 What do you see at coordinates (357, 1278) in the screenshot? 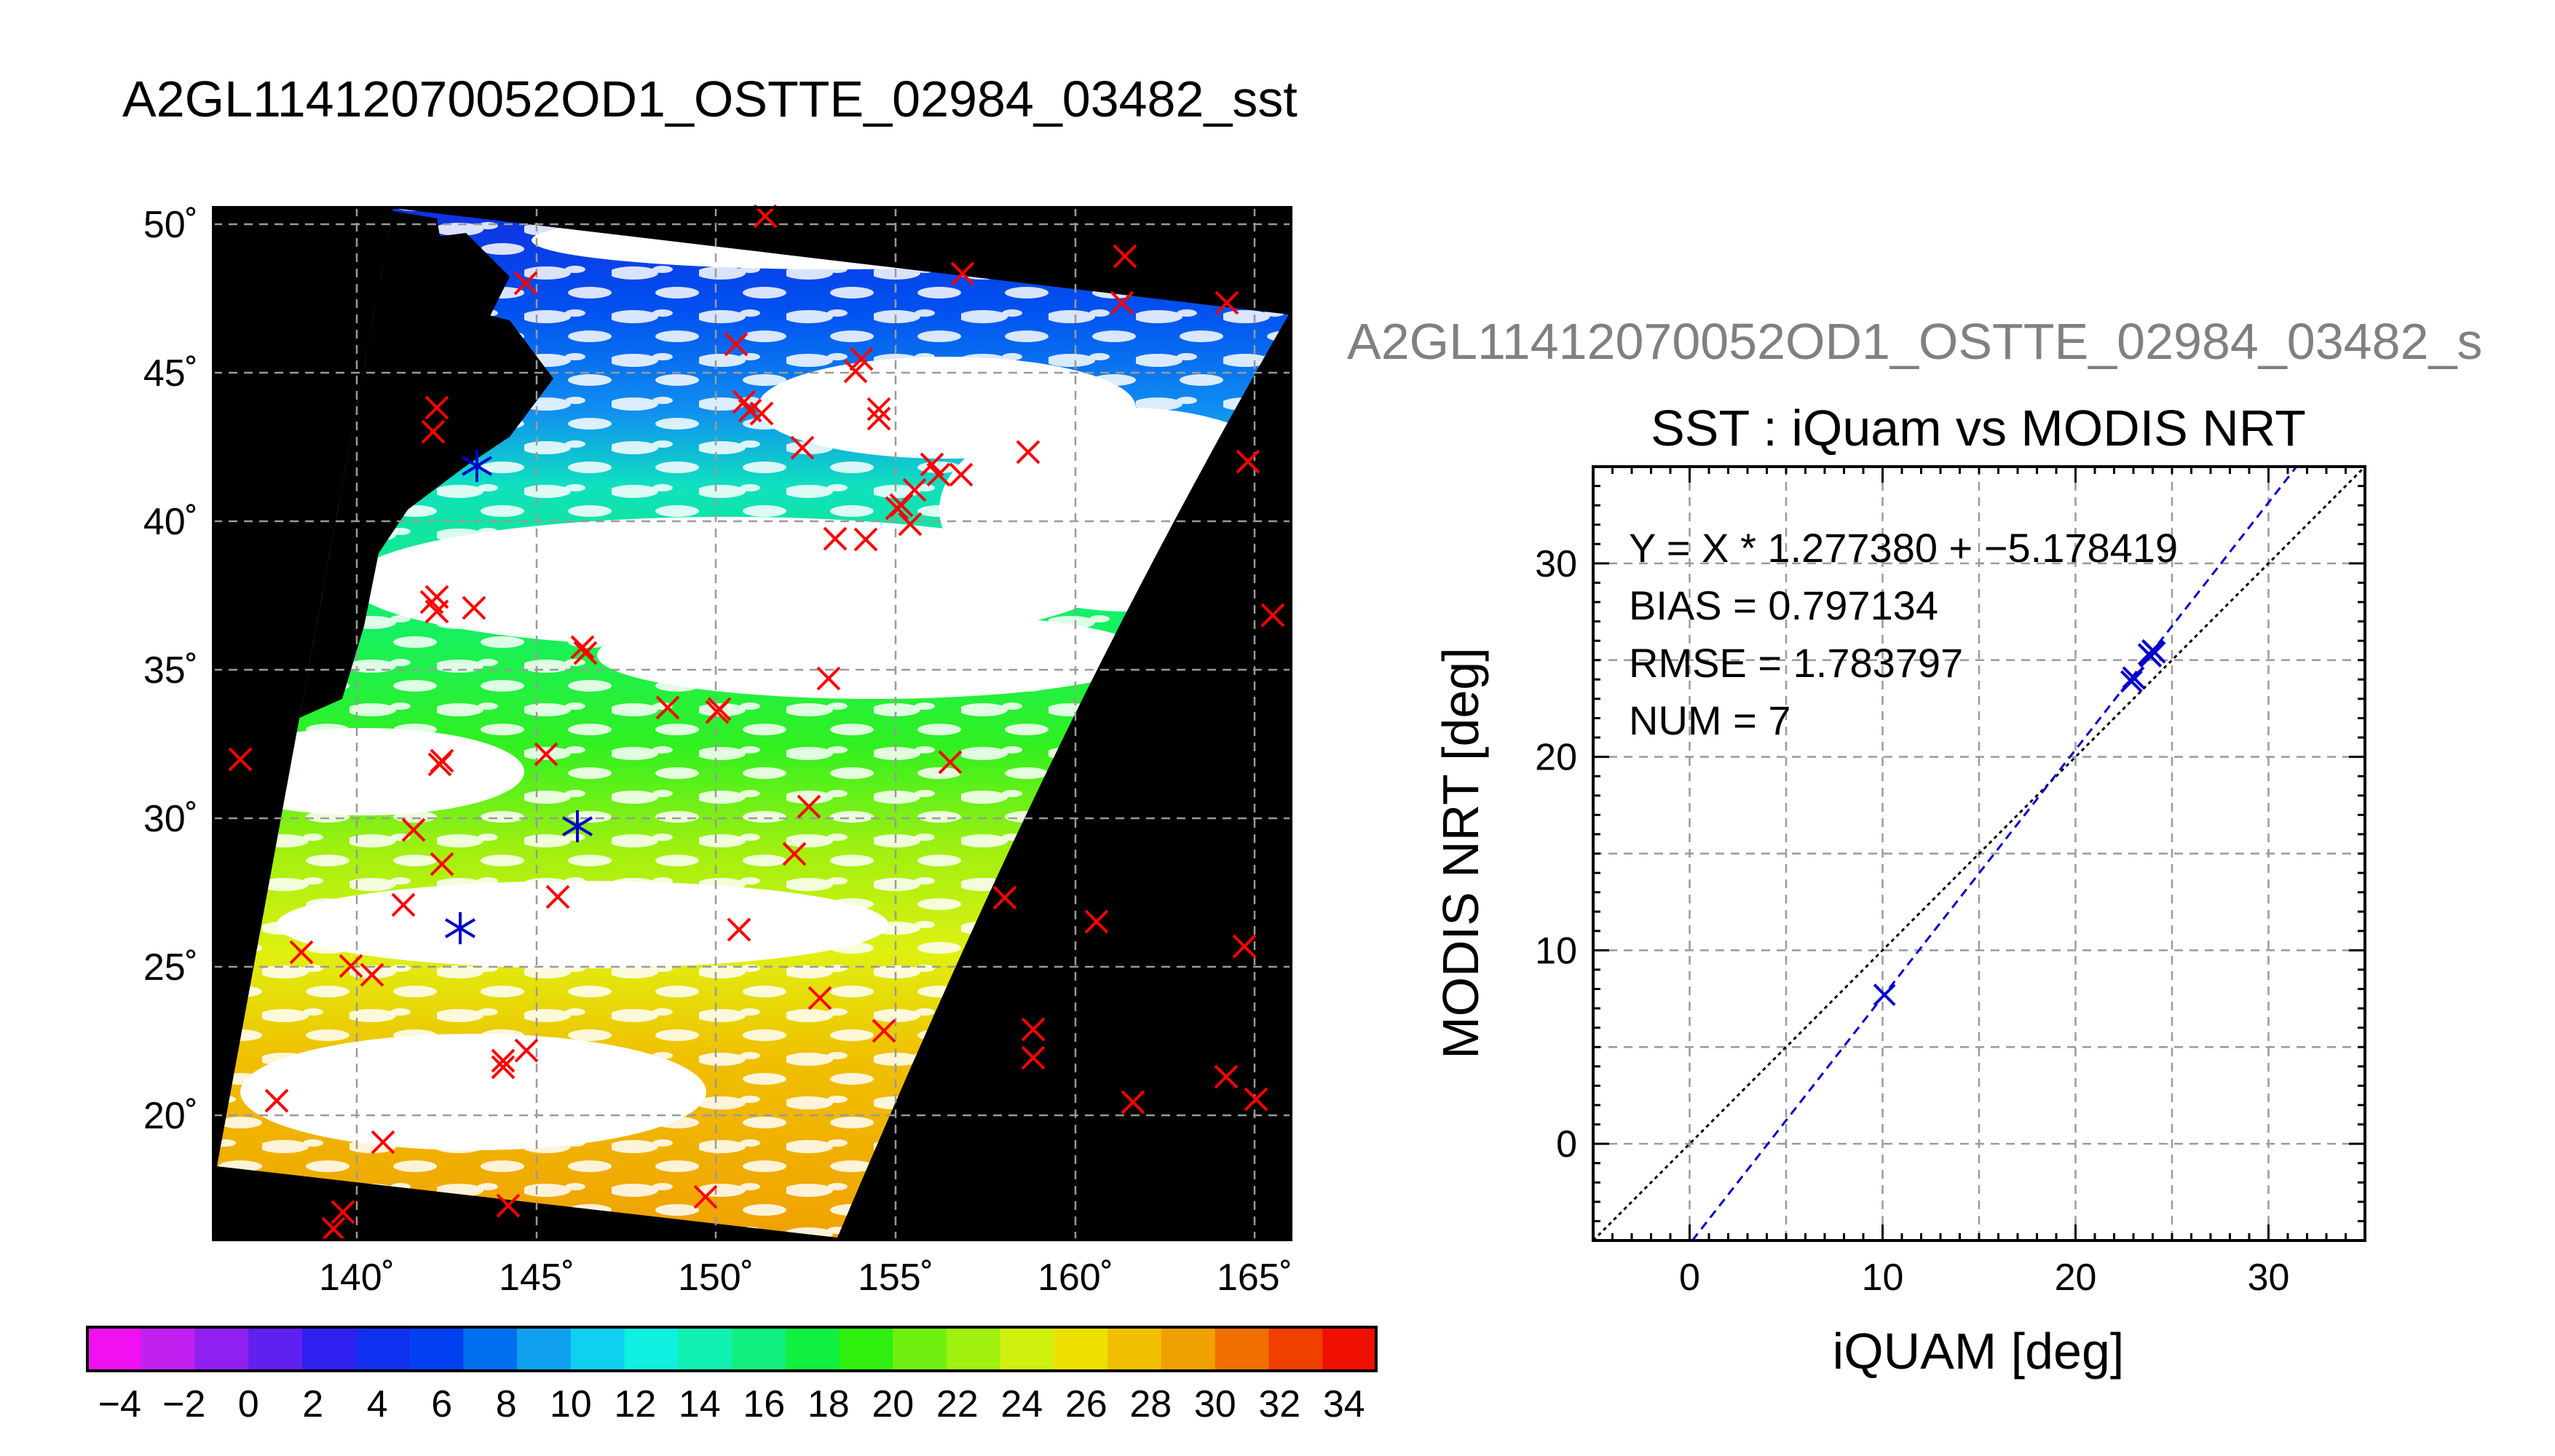
I see `lon-tick-label: 140˚` at bounding box center [357, 1278].